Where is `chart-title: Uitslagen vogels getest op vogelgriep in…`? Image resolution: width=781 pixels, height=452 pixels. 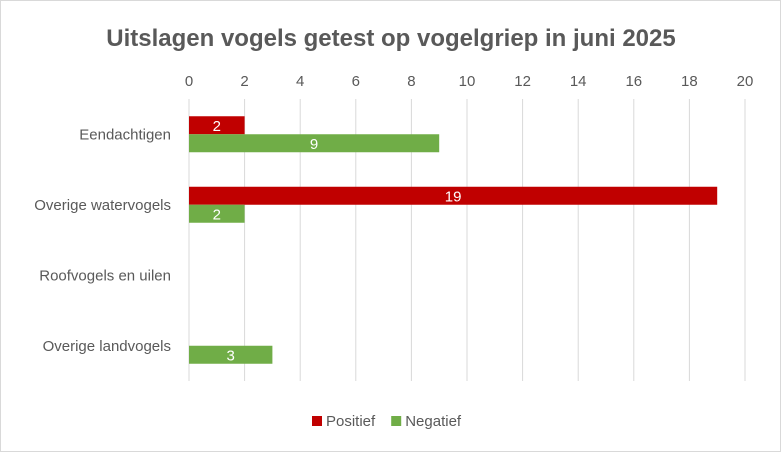
chart-title: Uitslagen vogels getest op vogelgriep in… is located at coordinates (390, 38).